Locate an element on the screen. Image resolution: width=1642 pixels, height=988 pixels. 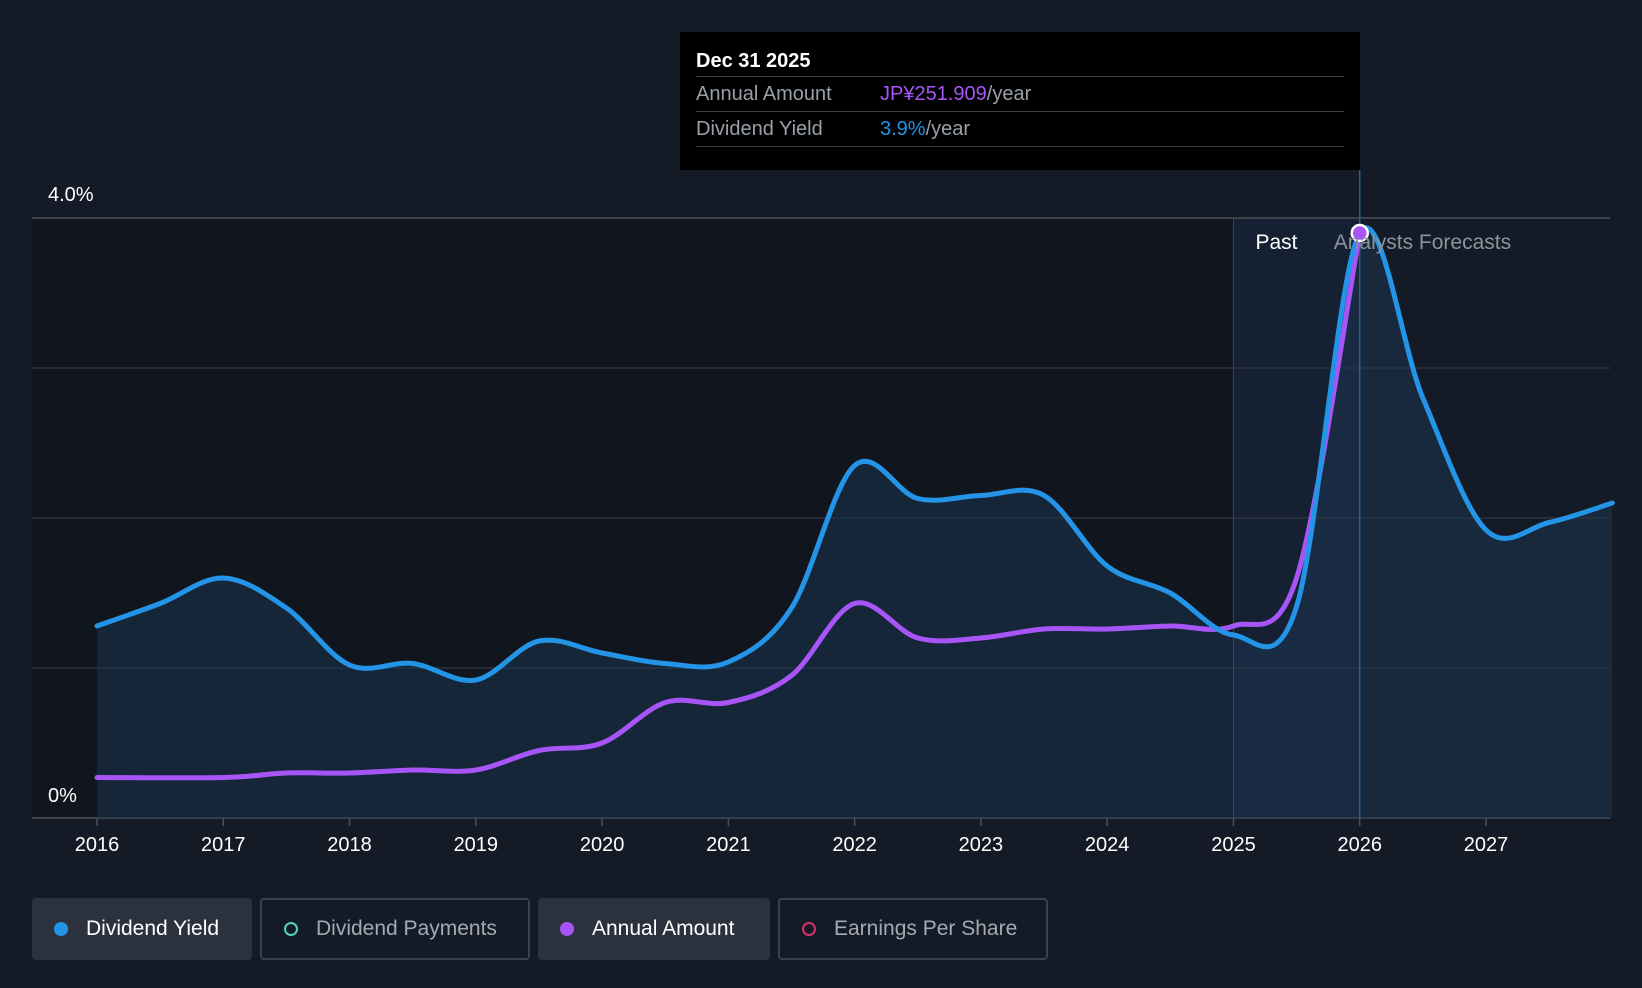
legend-dividend-yield-label: Dividend Yield is located at coordinates (153, 928).